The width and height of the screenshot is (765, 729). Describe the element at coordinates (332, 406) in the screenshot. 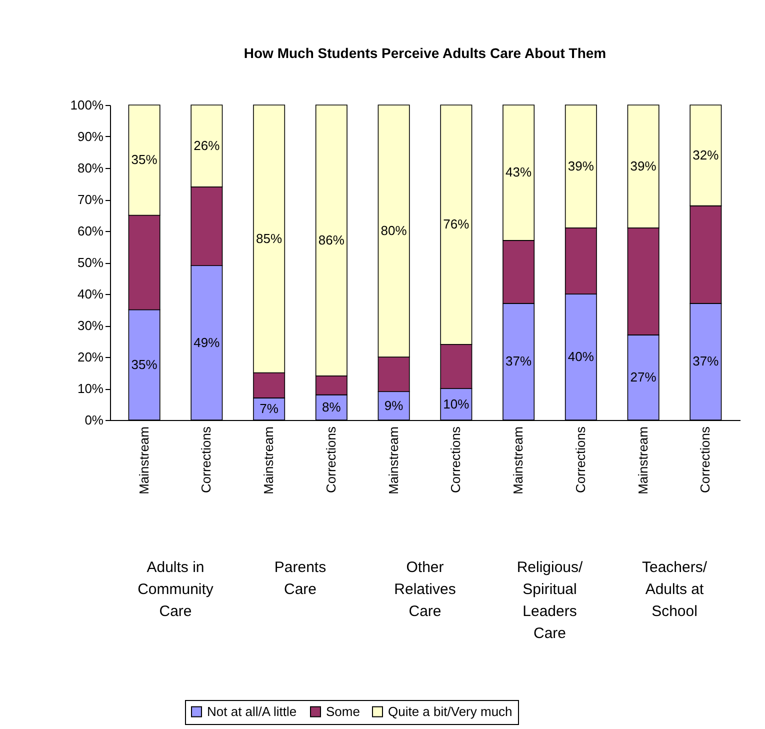

I see `data-label: 8%` at that location.